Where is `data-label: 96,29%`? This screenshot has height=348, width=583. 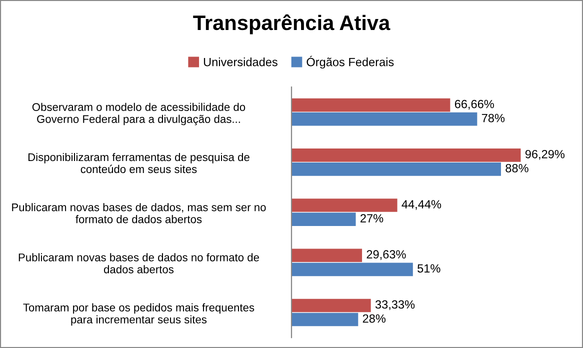
data-label: 96,29% is located at coordinates (544, 155).